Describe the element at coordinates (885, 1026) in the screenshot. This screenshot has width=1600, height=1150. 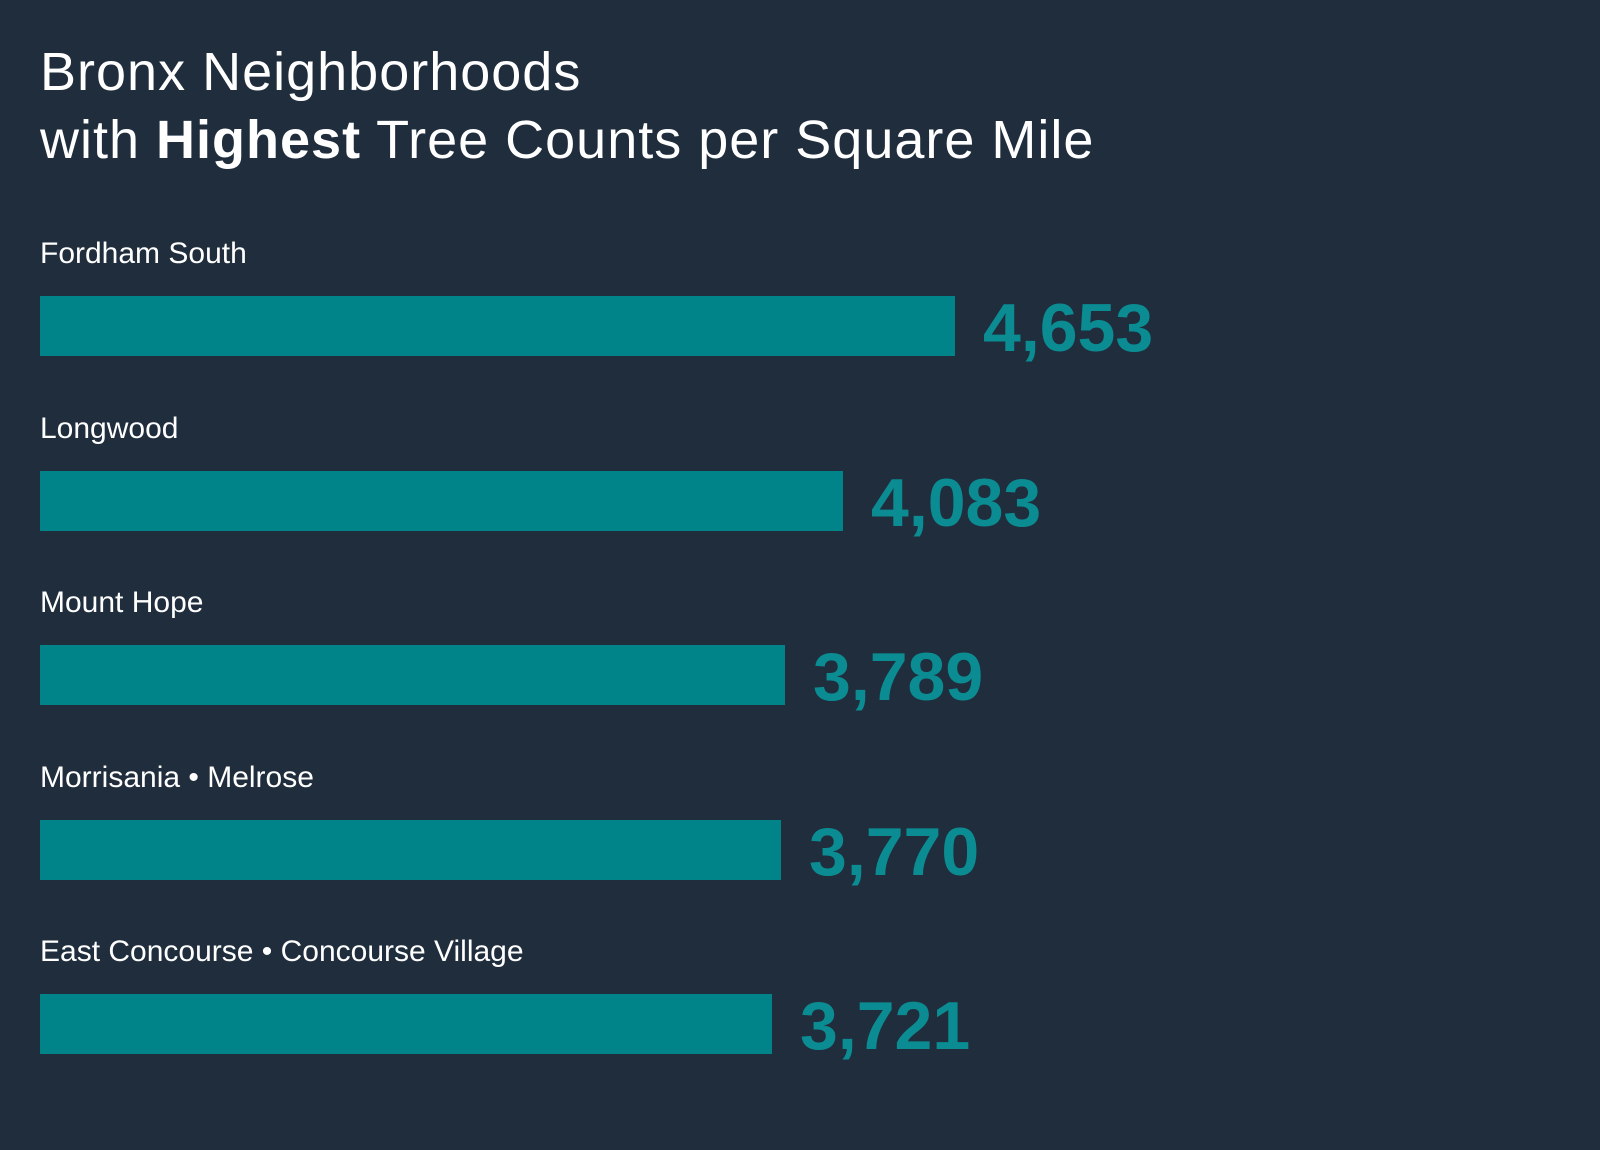
I see `value-label: 3,721` at that location.